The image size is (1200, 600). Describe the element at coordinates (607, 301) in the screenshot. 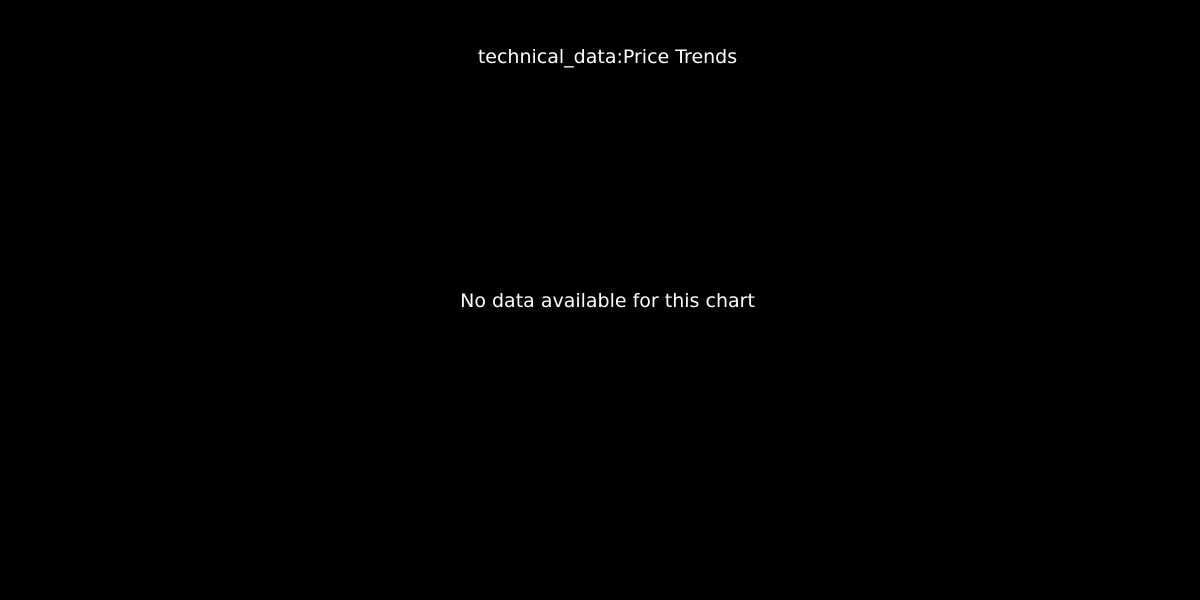

I see `no-data-message: No data available for this chart` at that location.